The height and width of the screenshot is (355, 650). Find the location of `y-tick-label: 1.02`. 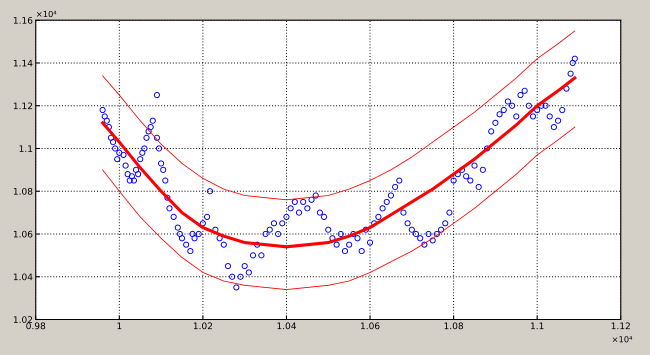

y-tick-label: 1.02 is located at coordinates (23, 320).